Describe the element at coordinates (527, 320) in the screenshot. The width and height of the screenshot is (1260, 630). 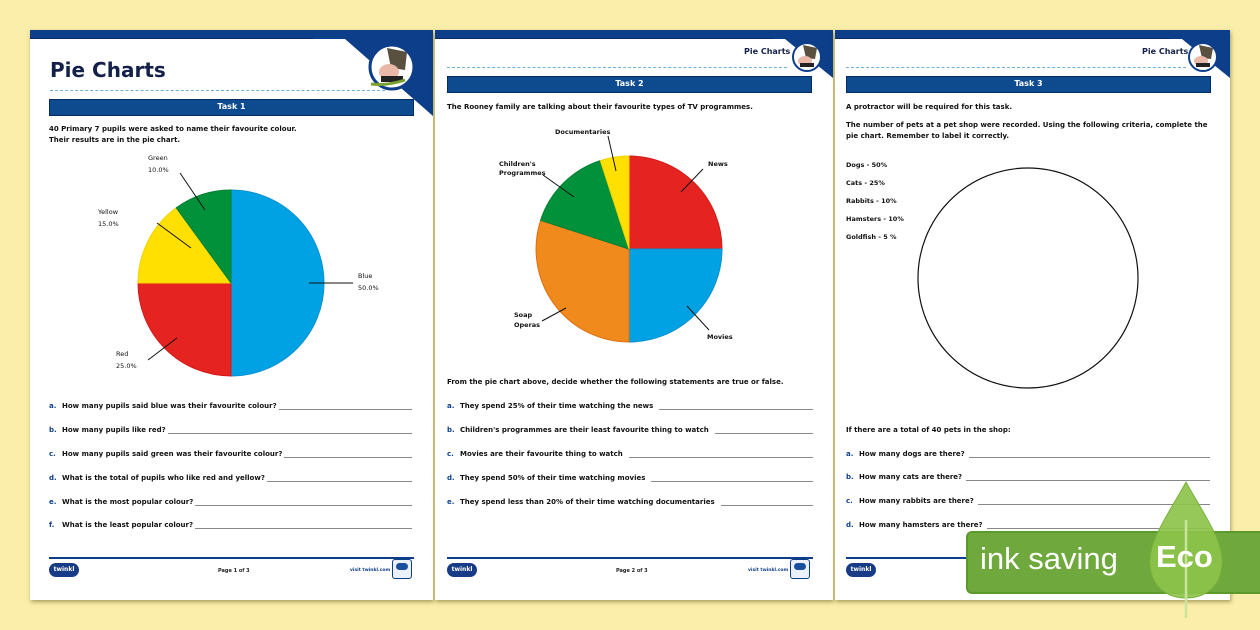
I see `label-soap-operas: Soap Operas` at that location.